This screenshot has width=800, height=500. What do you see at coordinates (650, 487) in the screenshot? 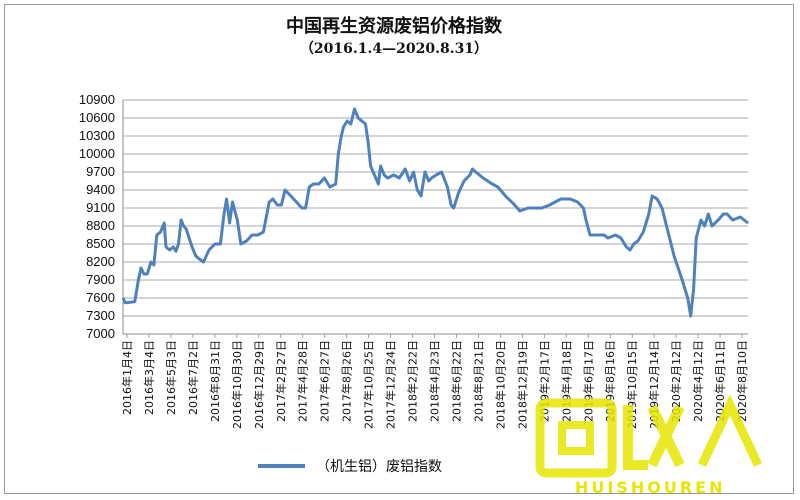
I see `watermark-brand-text: HUISHOUREN` at bounding box center [650, 487].